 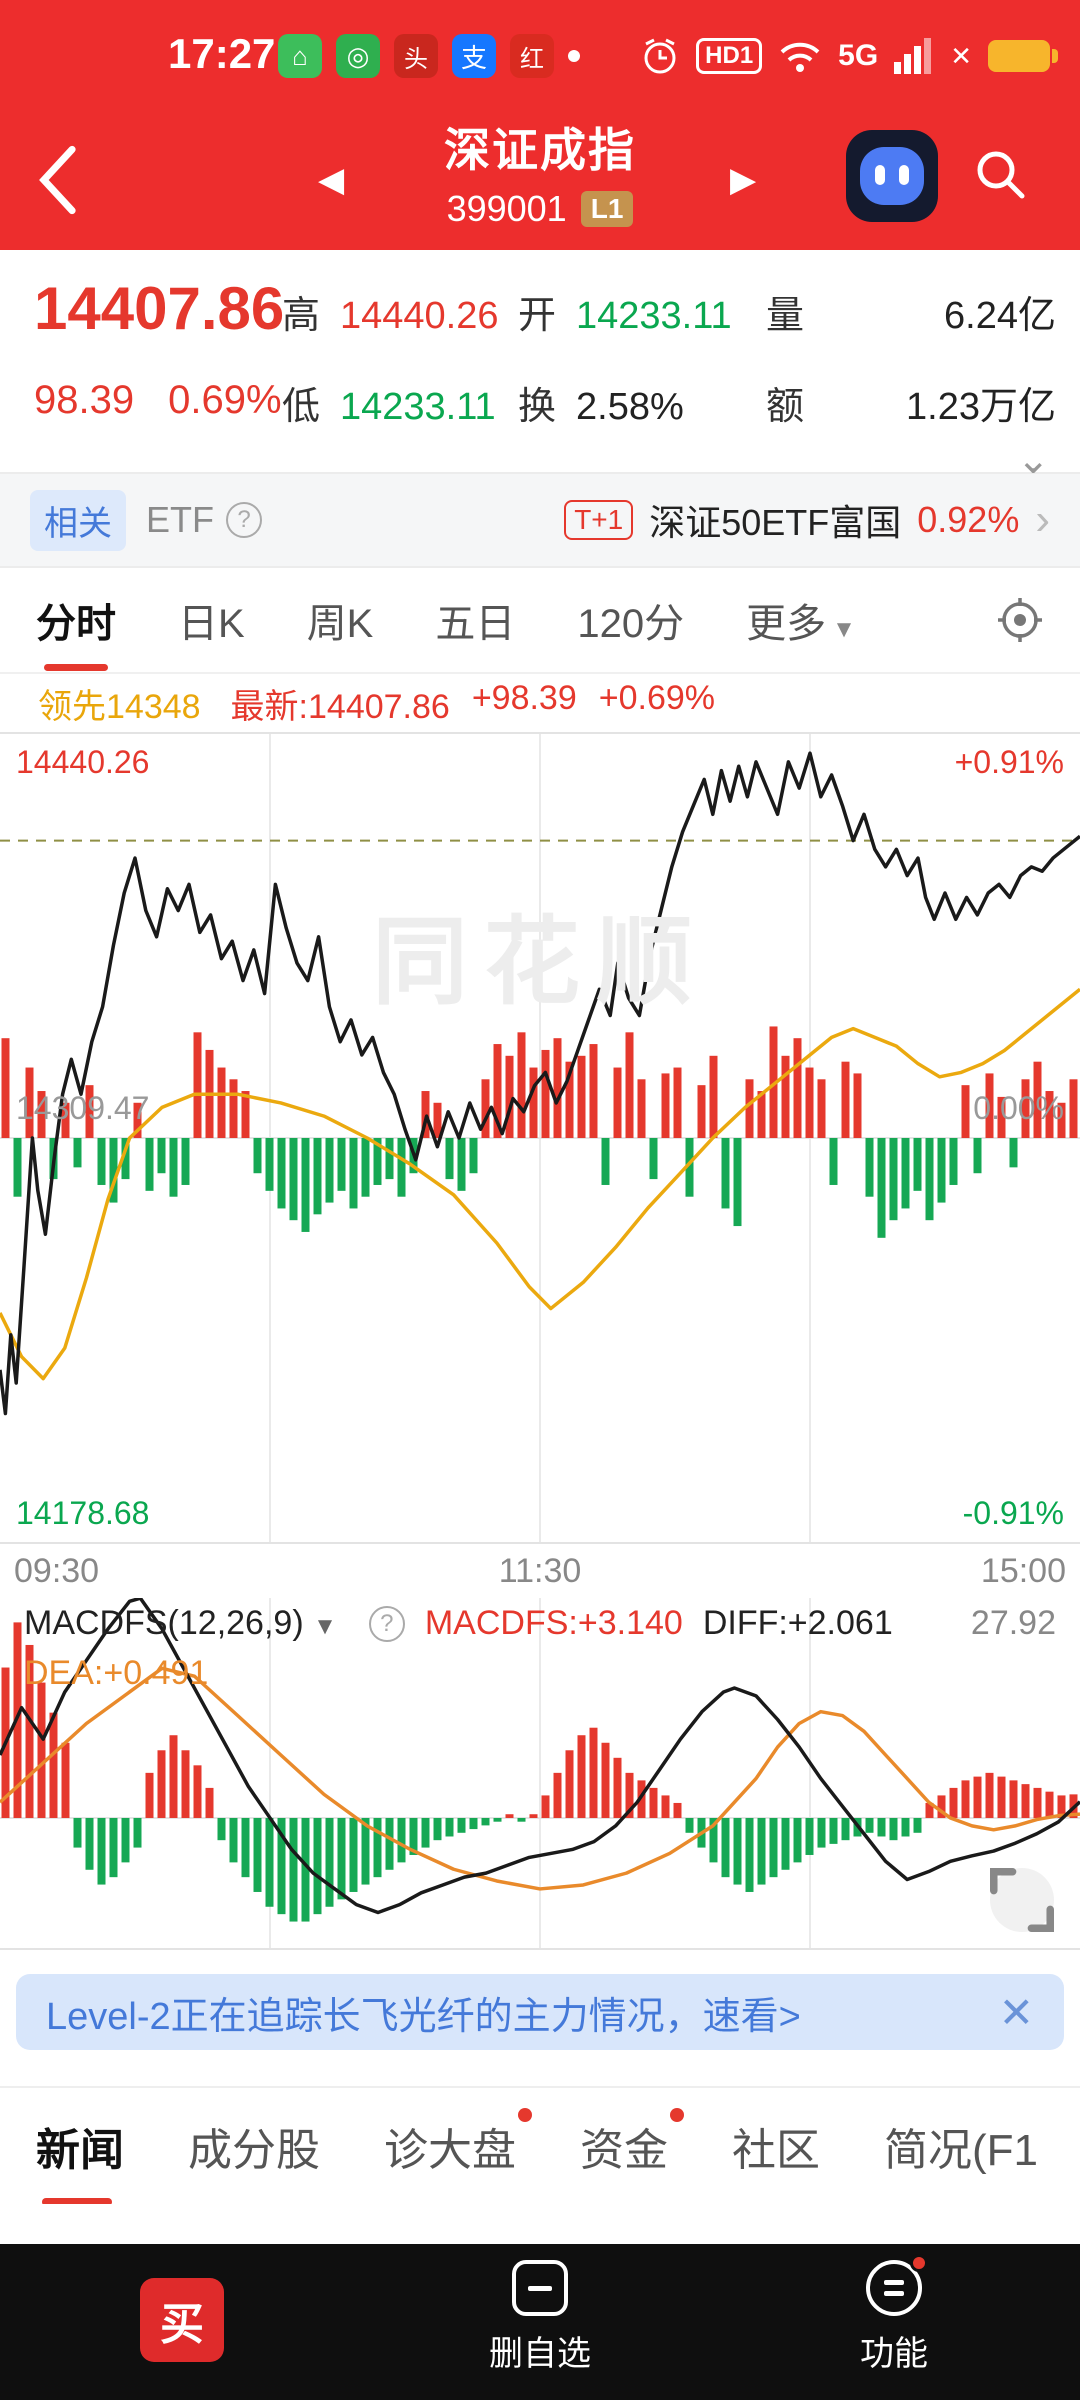 I want to click on tab-more: 更多 ▼, so click(x=801, y=624).